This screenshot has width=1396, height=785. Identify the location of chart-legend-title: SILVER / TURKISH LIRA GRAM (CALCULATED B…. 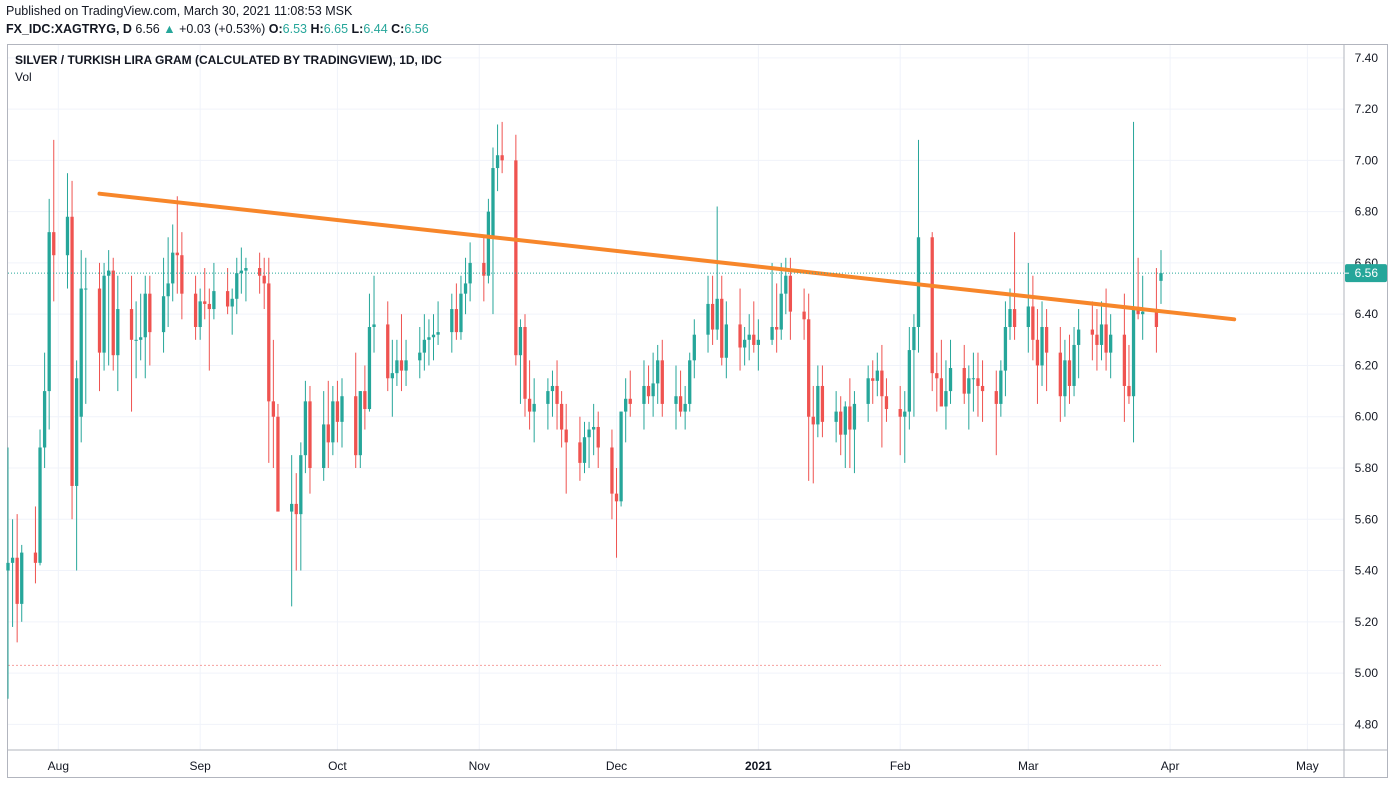
(228, 60).